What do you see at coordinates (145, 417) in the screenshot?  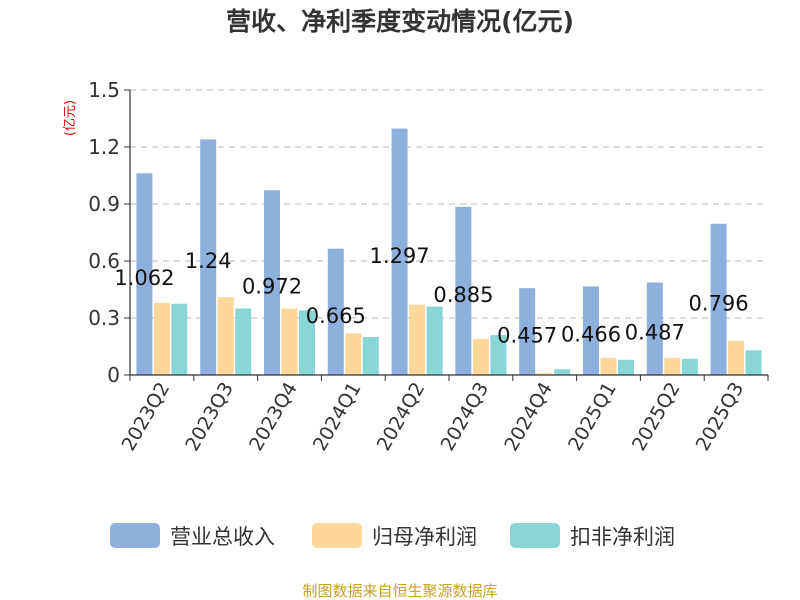 I see `x-tick-label: 2023Q2` at bounding box center [145, 417].